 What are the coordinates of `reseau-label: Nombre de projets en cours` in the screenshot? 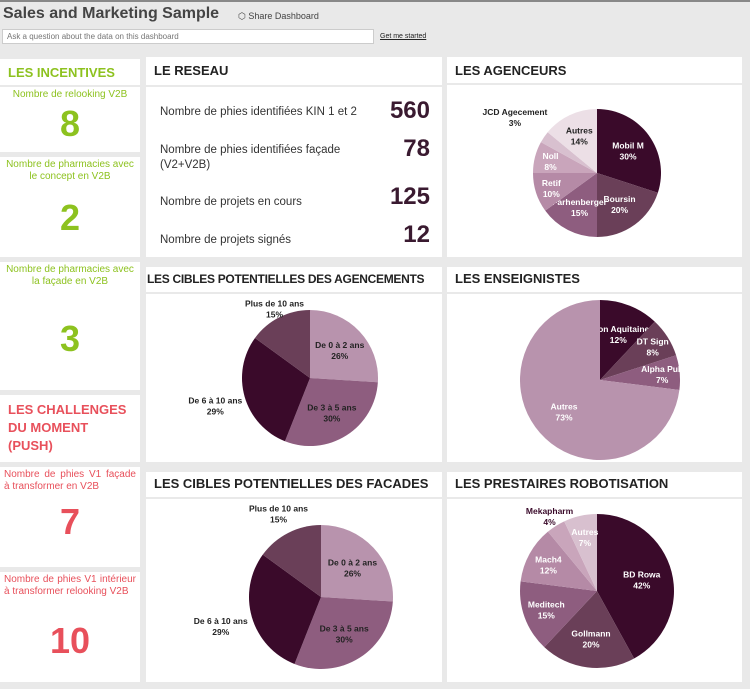 It's located at (231, 202).